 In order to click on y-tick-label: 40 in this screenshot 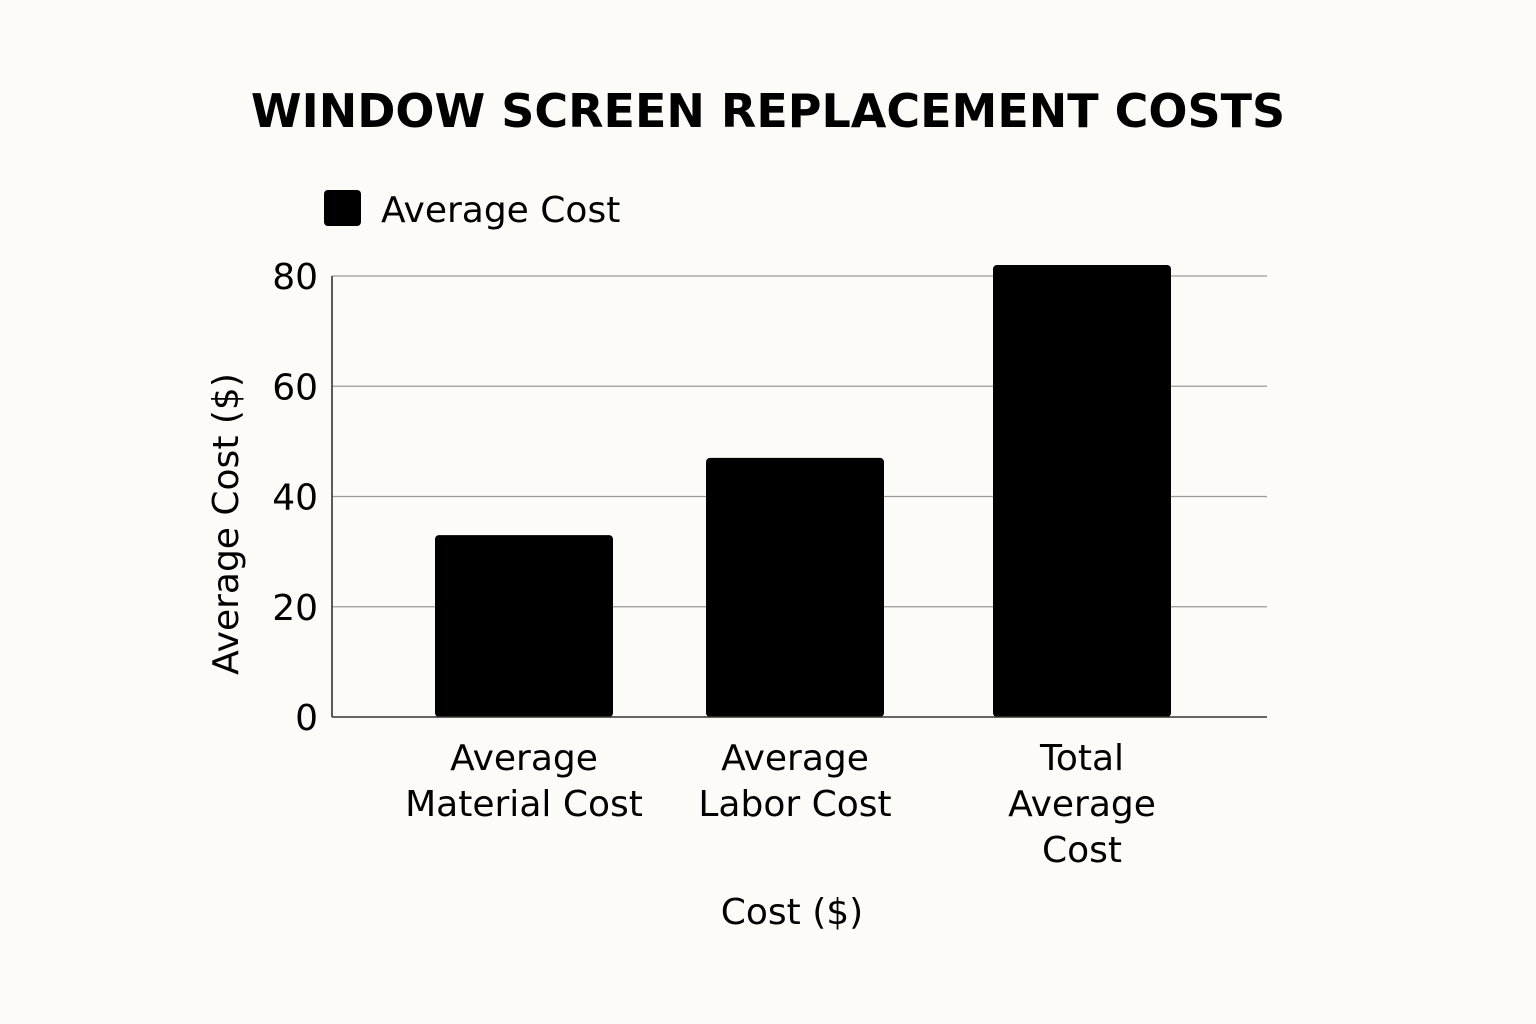, I will do `click(295, 498)`.